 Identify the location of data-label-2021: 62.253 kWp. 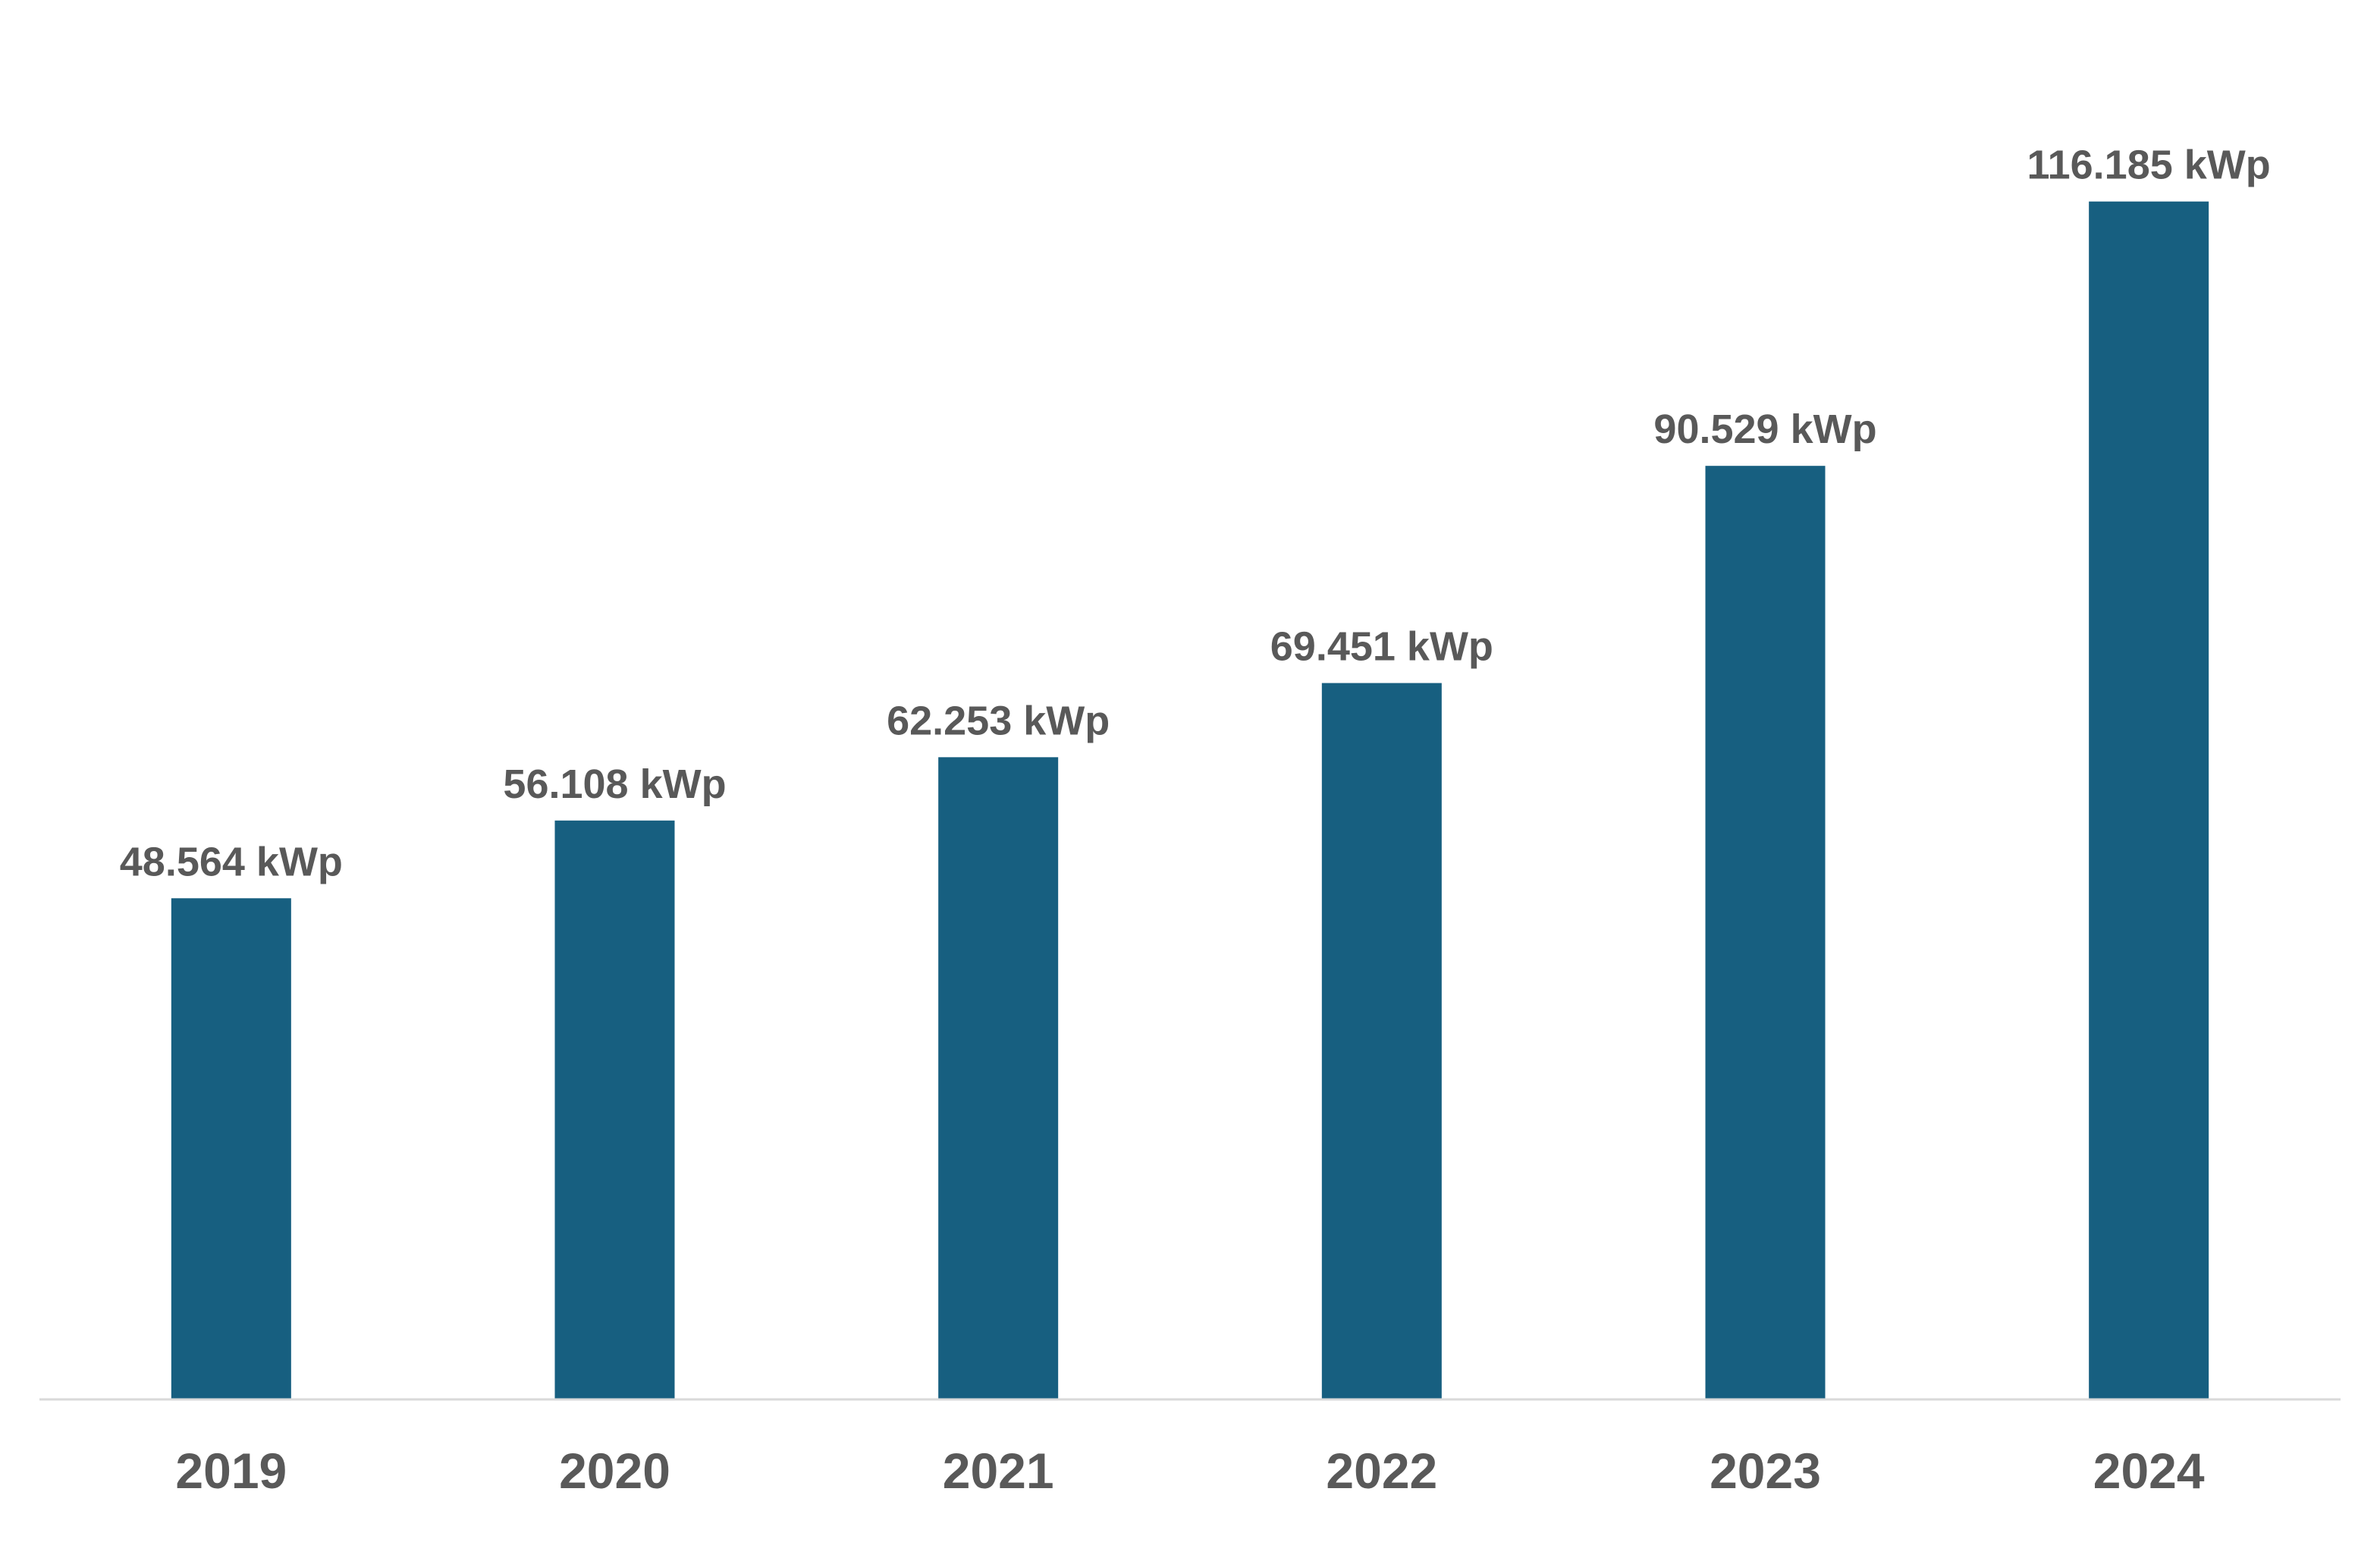
(998, 720).